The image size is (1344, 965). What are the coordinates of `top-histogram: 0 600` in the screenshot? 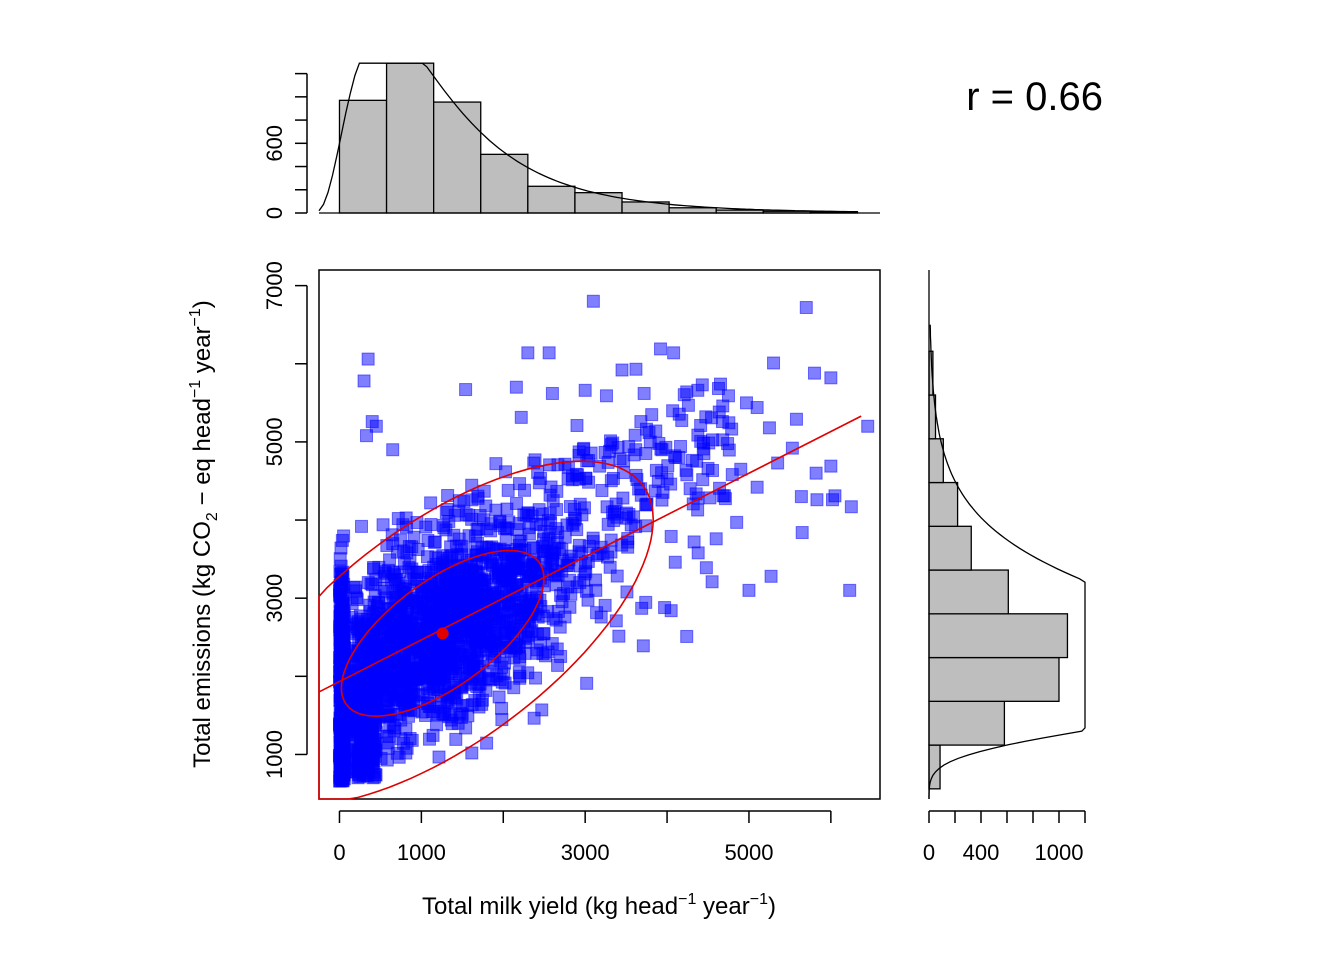 It's located at (571, 140).